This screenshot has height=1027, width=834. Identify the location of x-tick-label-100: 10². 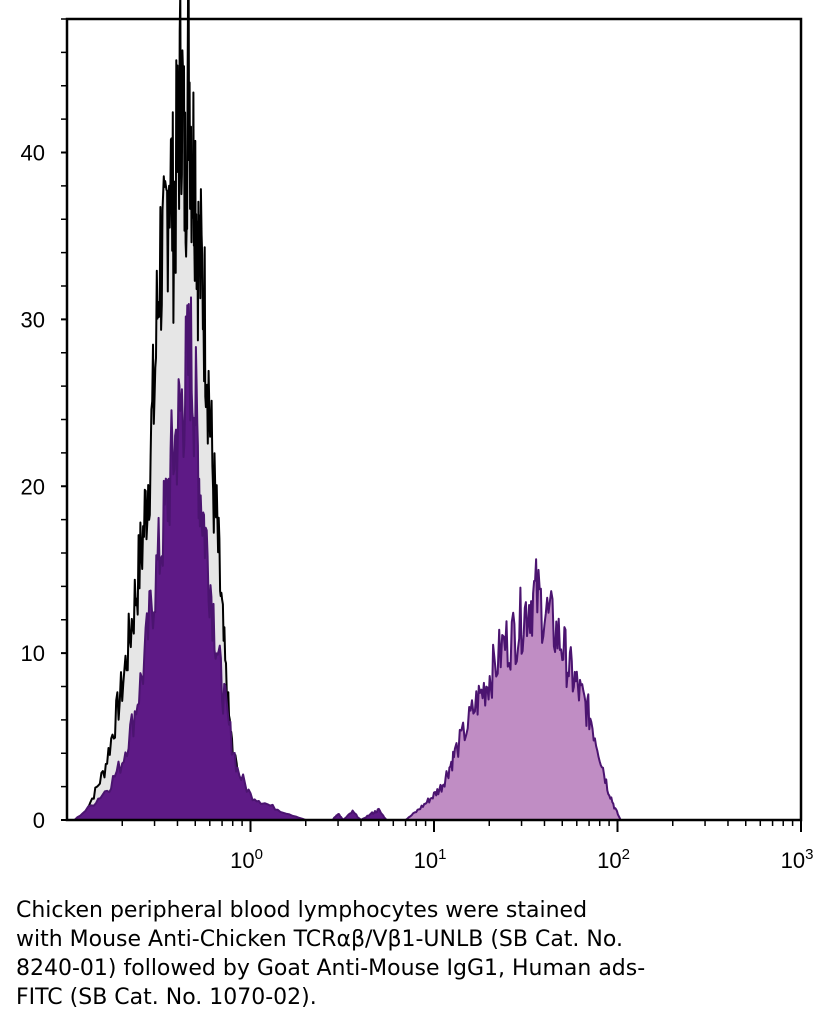
(613, 859).